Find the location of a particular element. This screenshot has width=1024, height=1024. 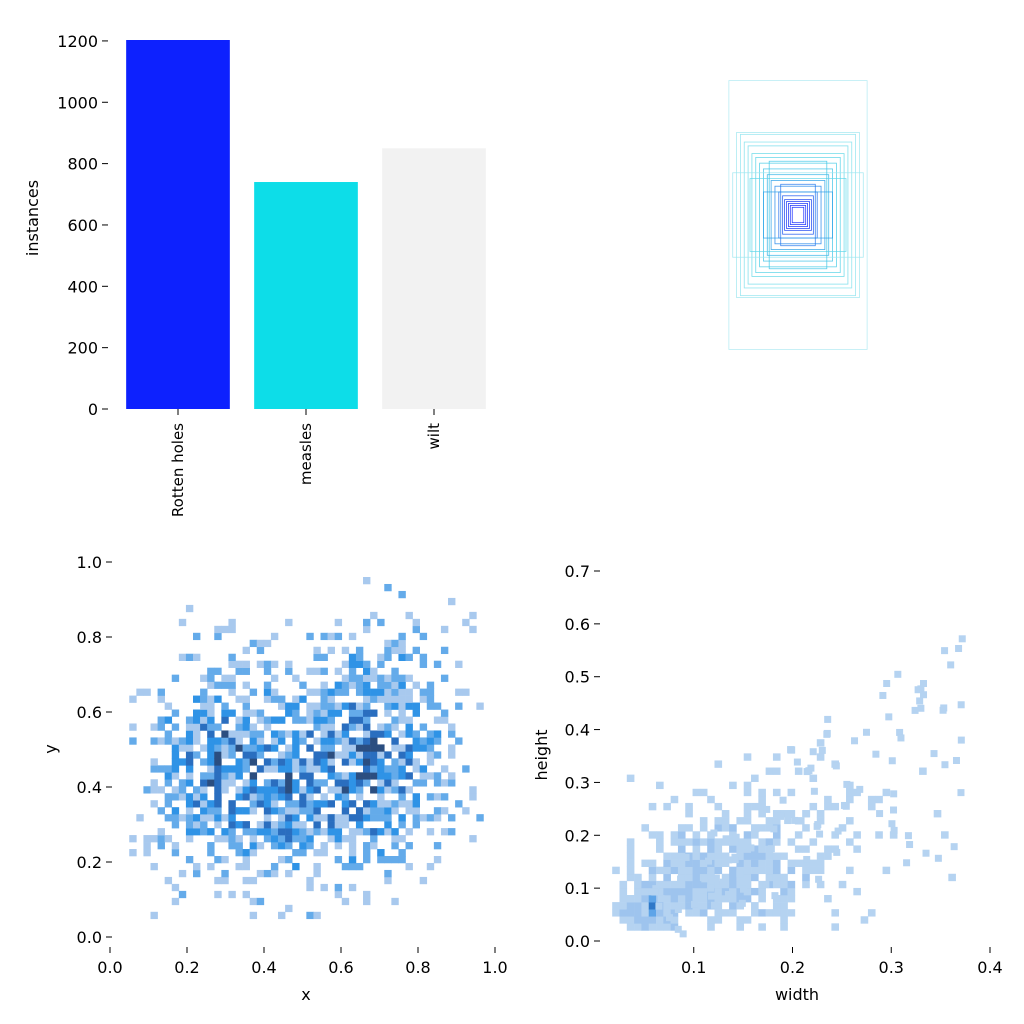

bbox-outline is located at coordinates (798, 215).